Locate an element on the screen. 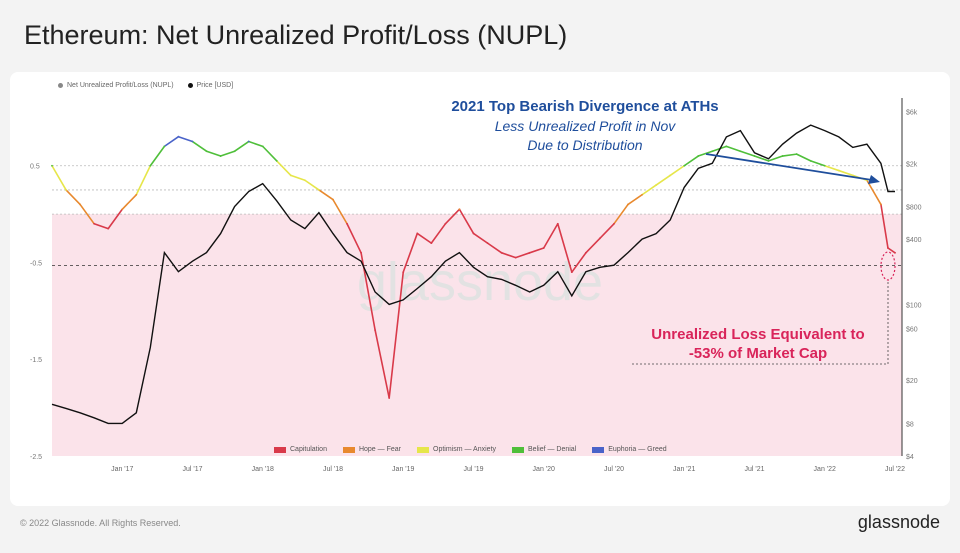 The height and width of the screenshot is (553, 960). brand-logo: glassnode is located at coordinates (898, 522).